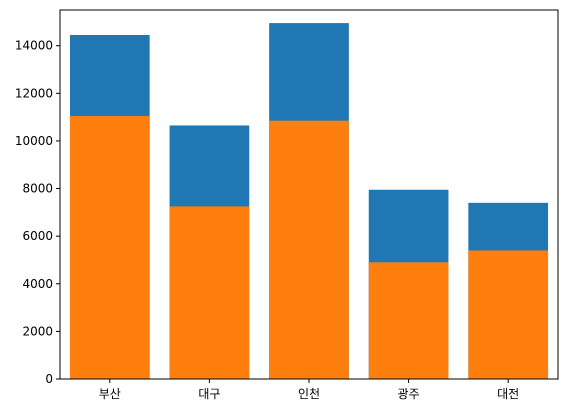  What do you see at coordinates (508, 394) in the screenshot?
I see `x-tick-label: 대전` at bounding box center [508, 394].